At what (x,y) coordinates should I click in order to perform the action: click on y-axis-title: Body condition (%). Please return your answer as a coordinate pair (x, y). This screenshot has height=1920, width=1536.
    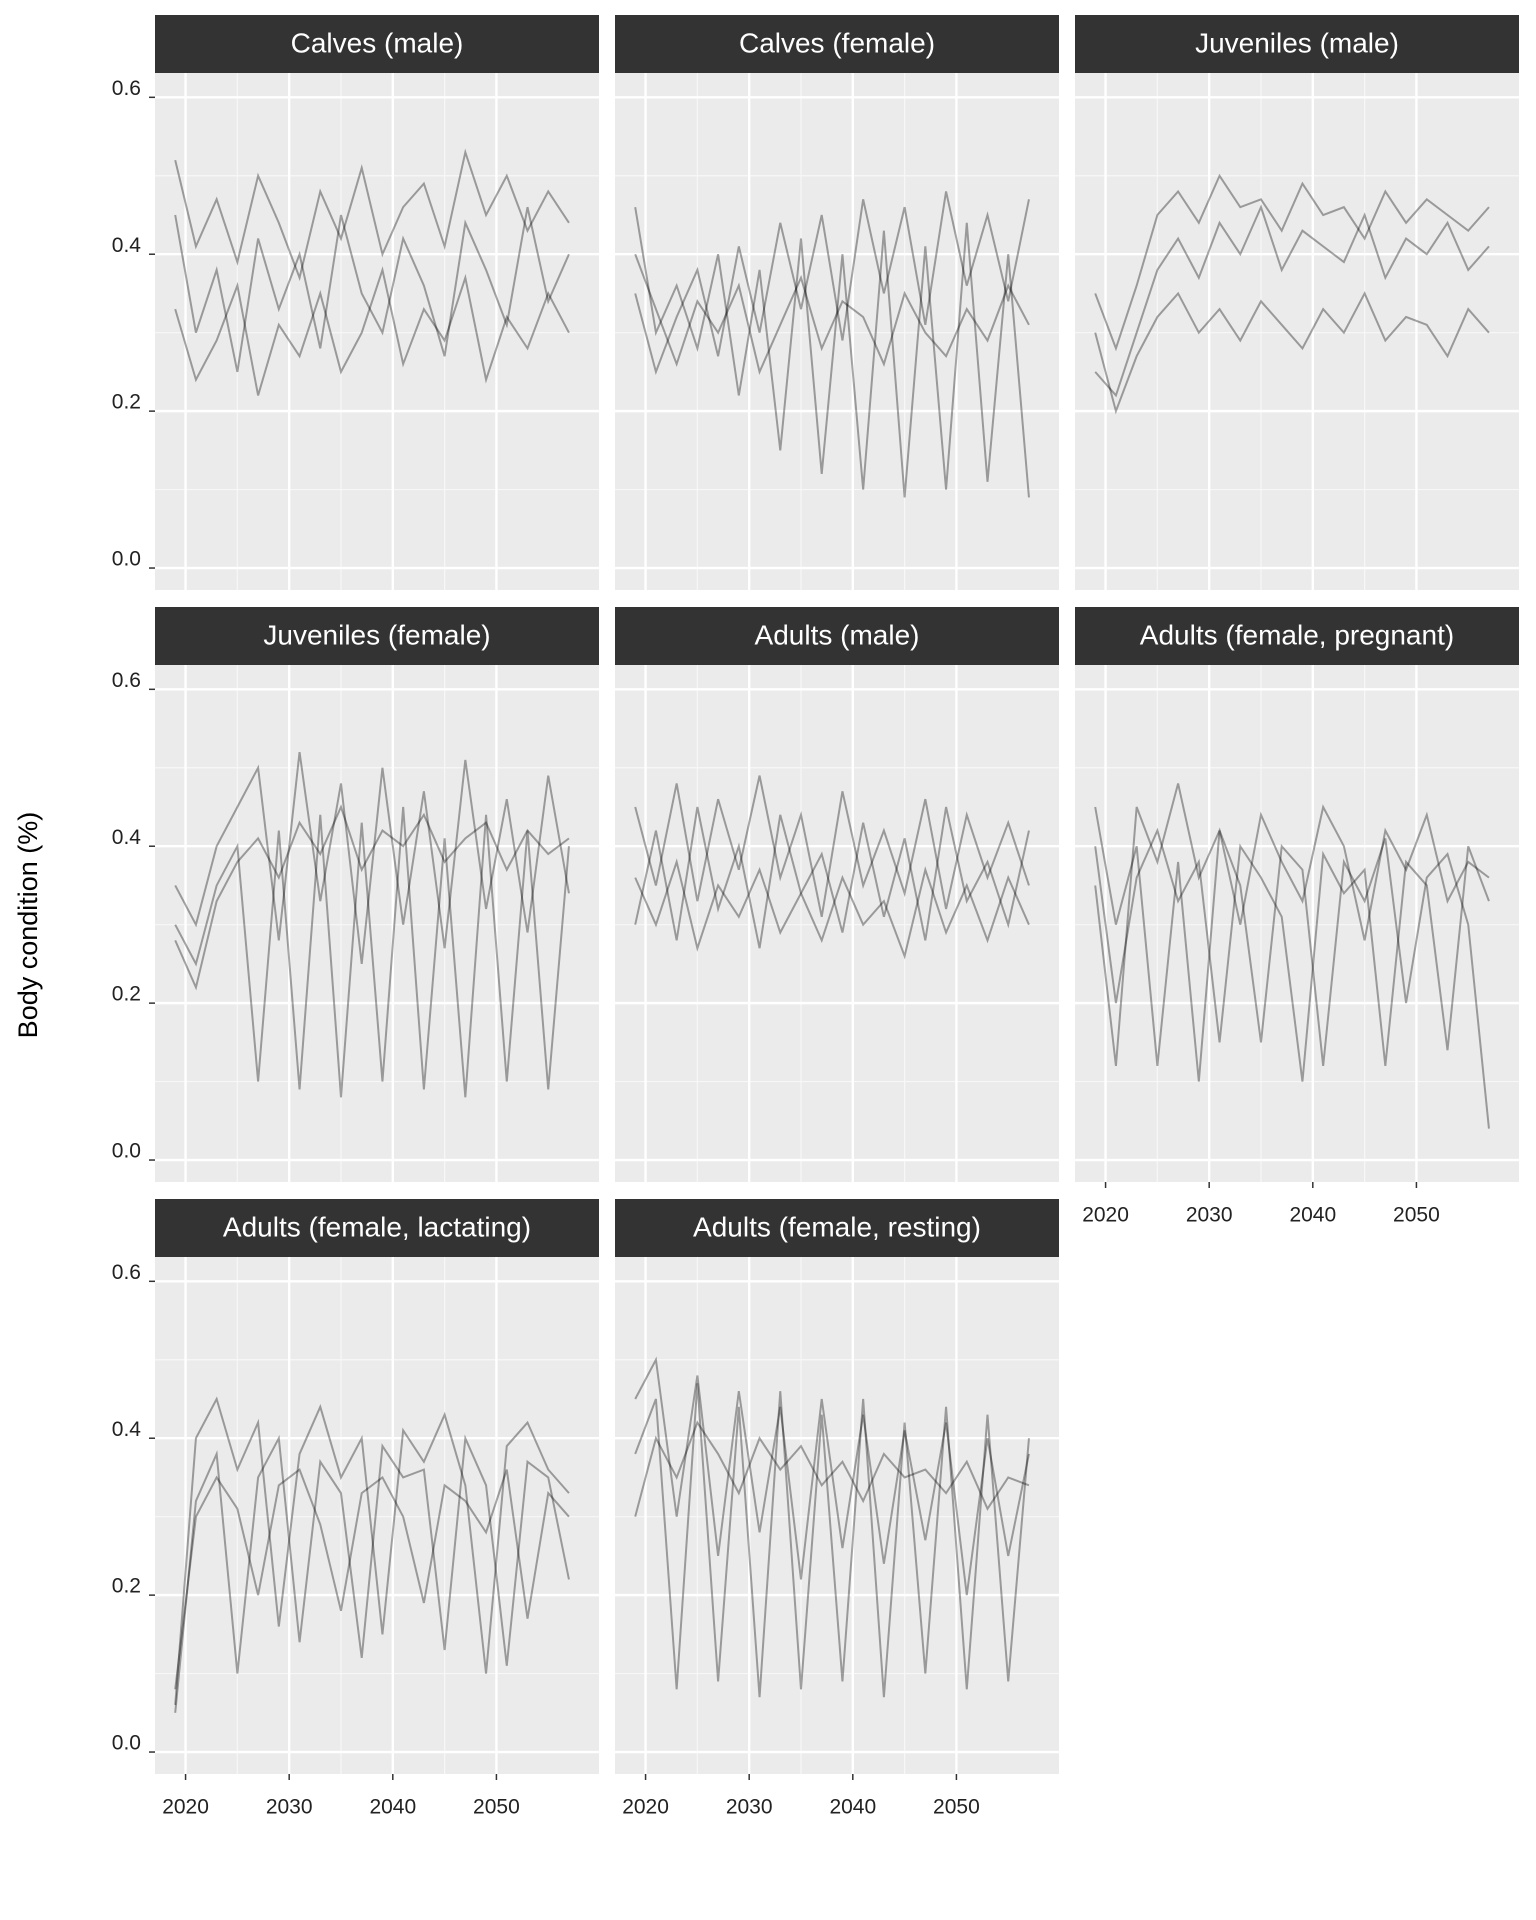
    Looking at the image, I should click on (28, 925).